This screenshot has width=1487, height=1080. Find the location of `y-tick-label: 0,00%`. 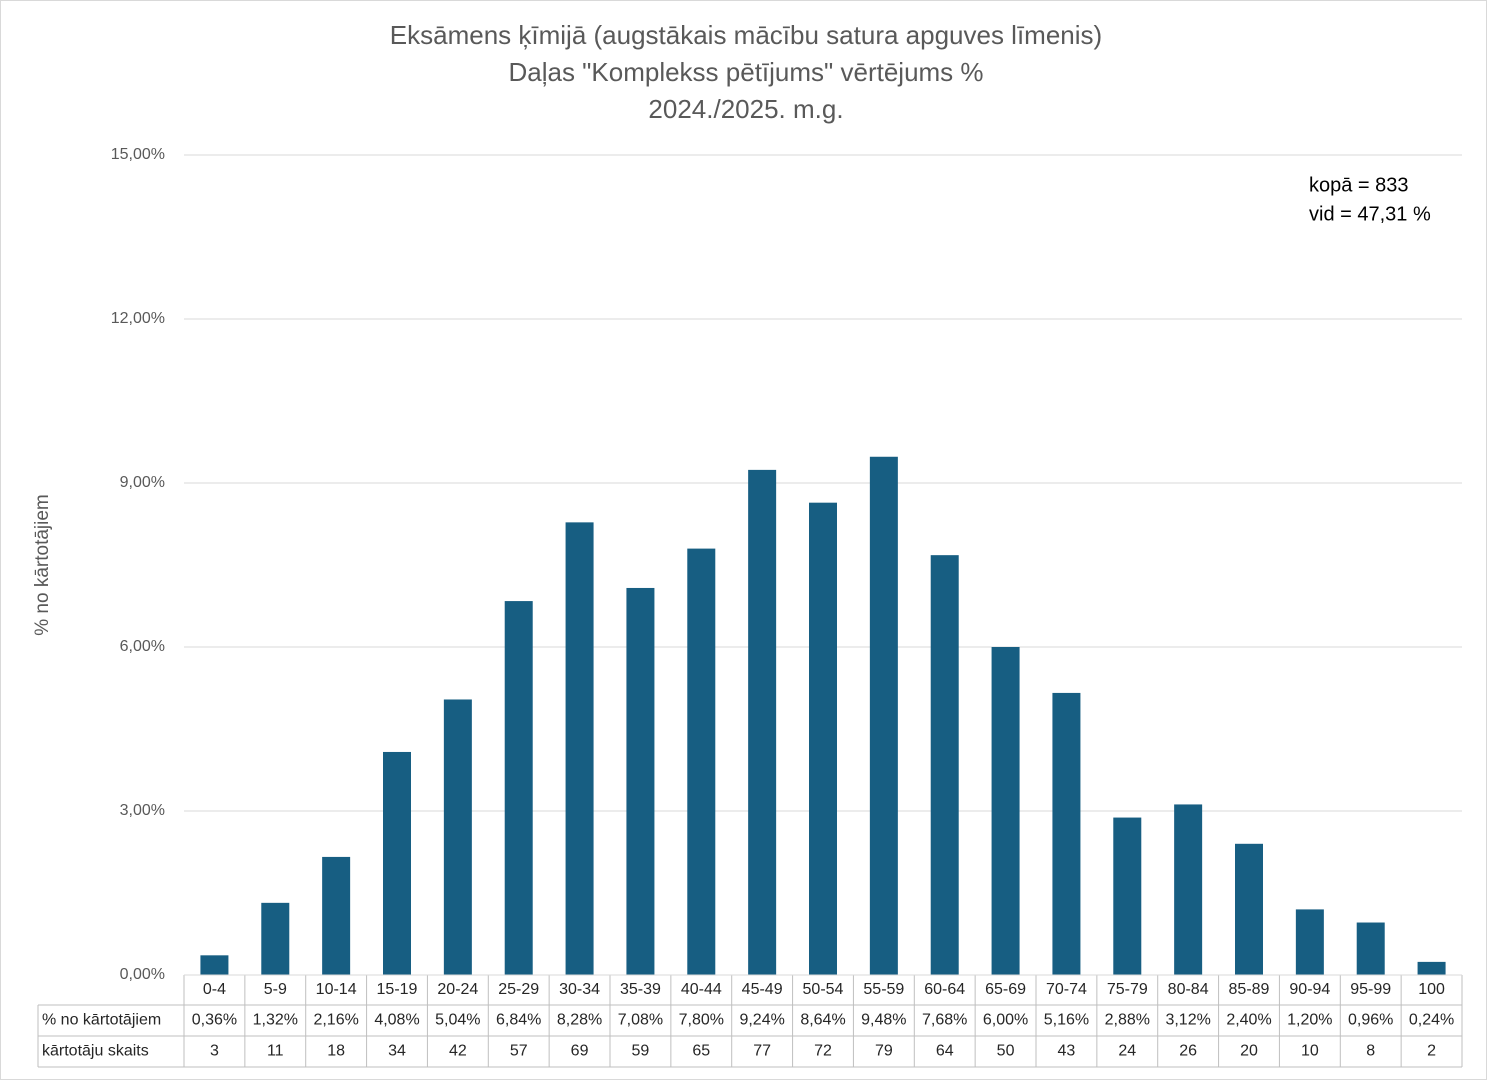

y-tick-label: 0,00% is located at coordinates (142, 974).